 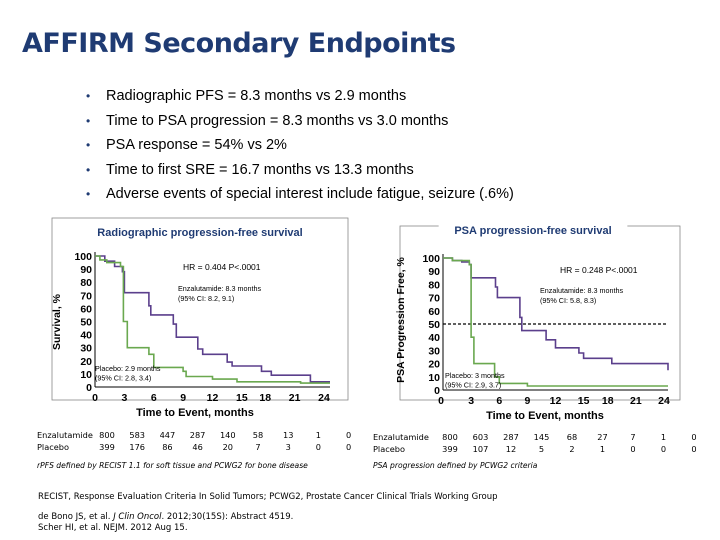 What do you see at coordinates (167, 447) in the screenshot?
I see `chart1-at-risk-value: 86` at bounding box center [167, 447].